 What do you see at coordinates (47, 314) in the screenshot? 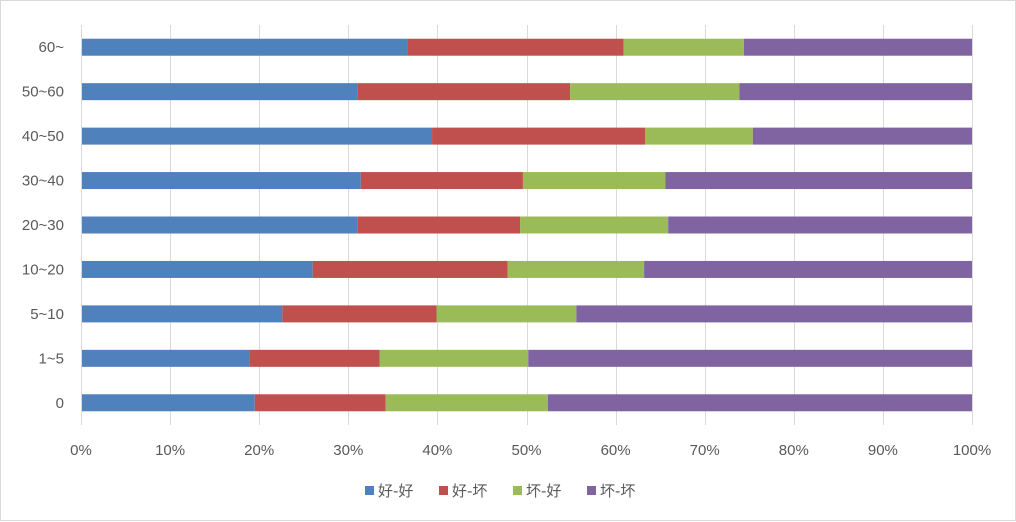
I see `y-tick-label: 5~10` at bounding box center [47, 314].